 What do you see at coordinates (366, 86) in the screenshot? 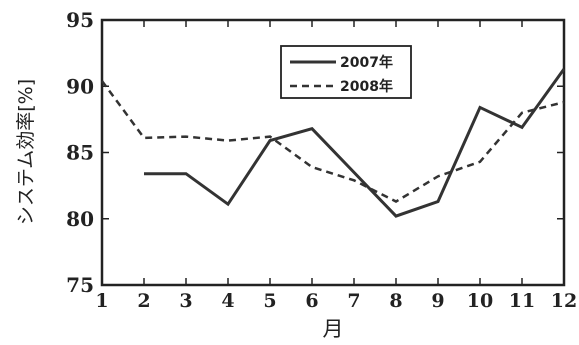
I see `legend-label-2008: 2008年` at bounding box center [366, 86].